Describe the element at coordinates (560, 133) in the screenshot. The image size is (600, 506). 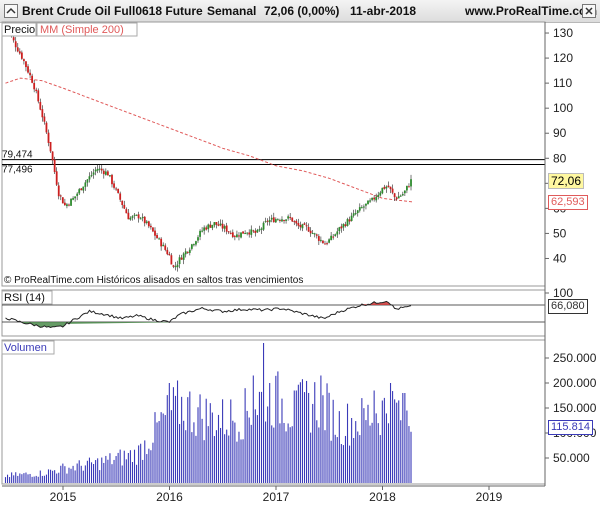
I see `price-tick-label: 90` at that location.